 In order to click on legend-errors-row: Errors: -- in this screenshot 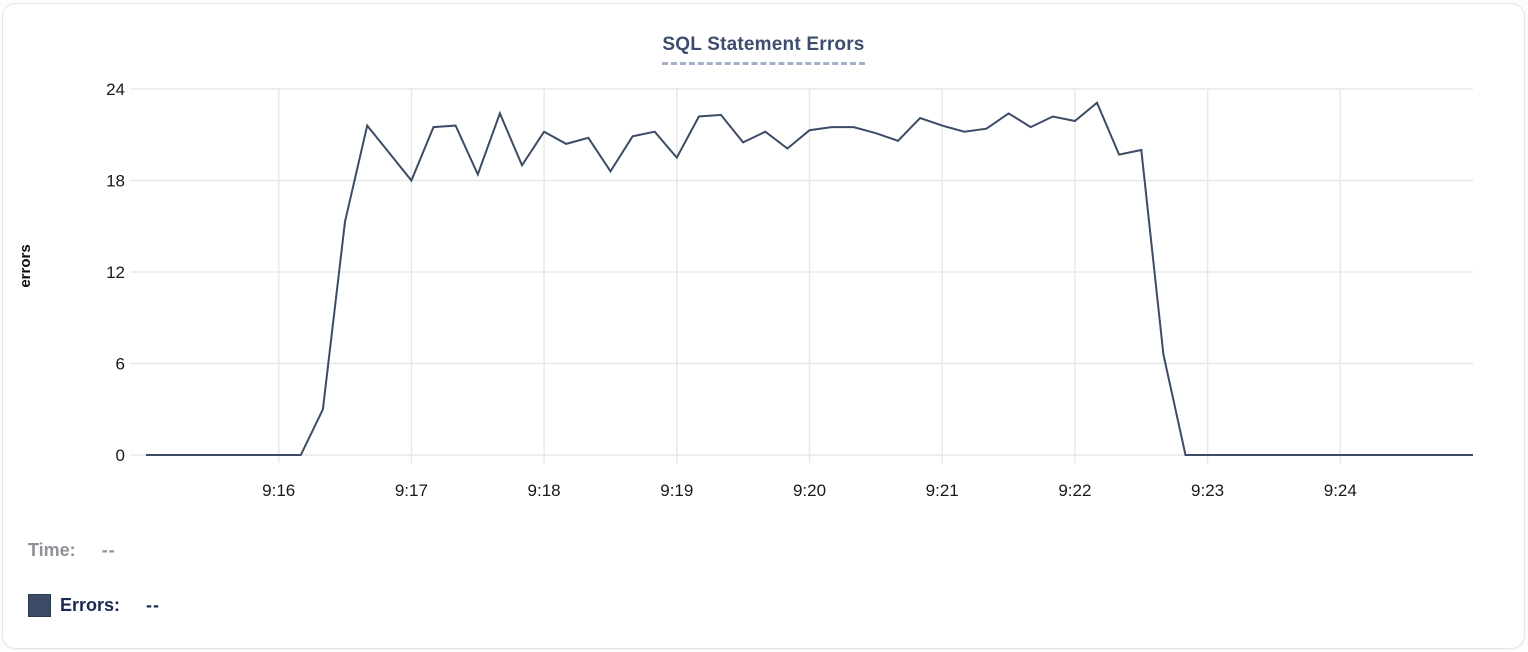, I will do `click(278, 605)`.